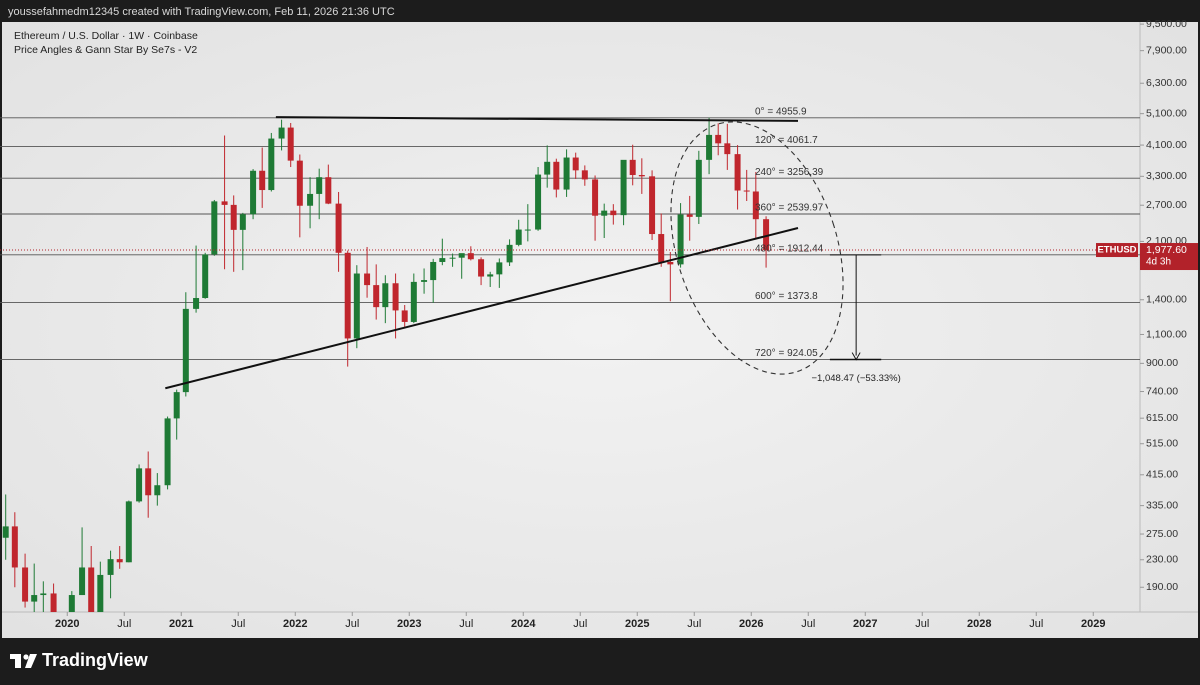 The height and width of the screenshot is (685, 1200). Describe the element at coordinates (789, 208) in the screenshot. I see `gann-level-label: 360° = 2539.97` at that location.